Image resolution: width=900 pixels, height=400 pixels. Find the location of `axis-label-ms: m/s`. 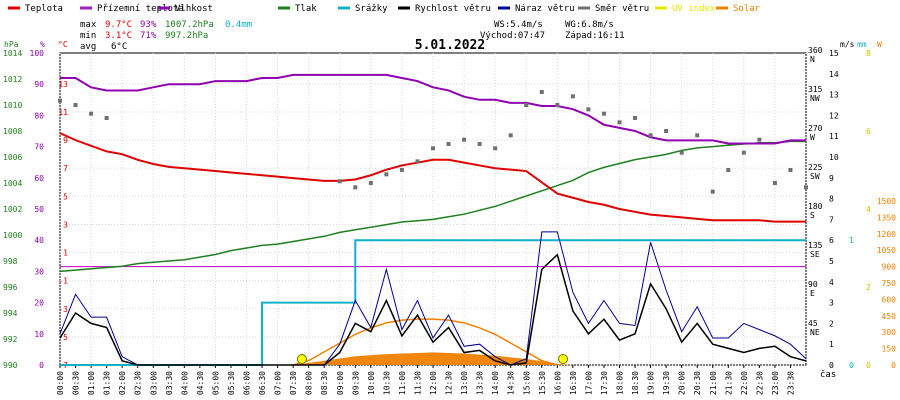

axis-label-ms: m/s is located at coordinates (847, 44).